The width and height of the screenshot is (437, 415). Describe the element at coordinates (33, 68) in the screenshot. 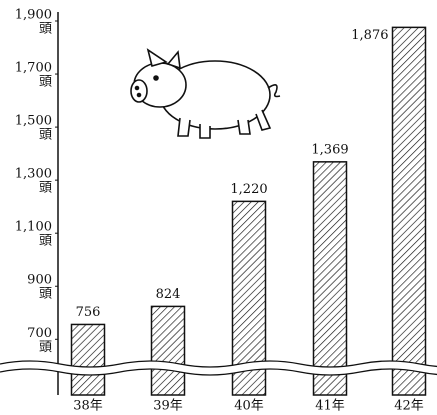

I see `y-tick-label: 1,700` at that location.